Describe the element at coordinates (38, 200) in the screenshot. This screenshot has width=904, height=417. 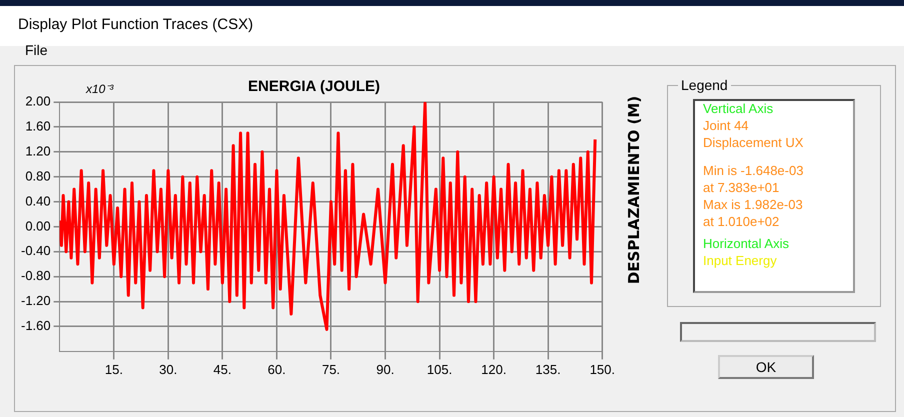
I see `y-tick-label: 0.40` at that location.